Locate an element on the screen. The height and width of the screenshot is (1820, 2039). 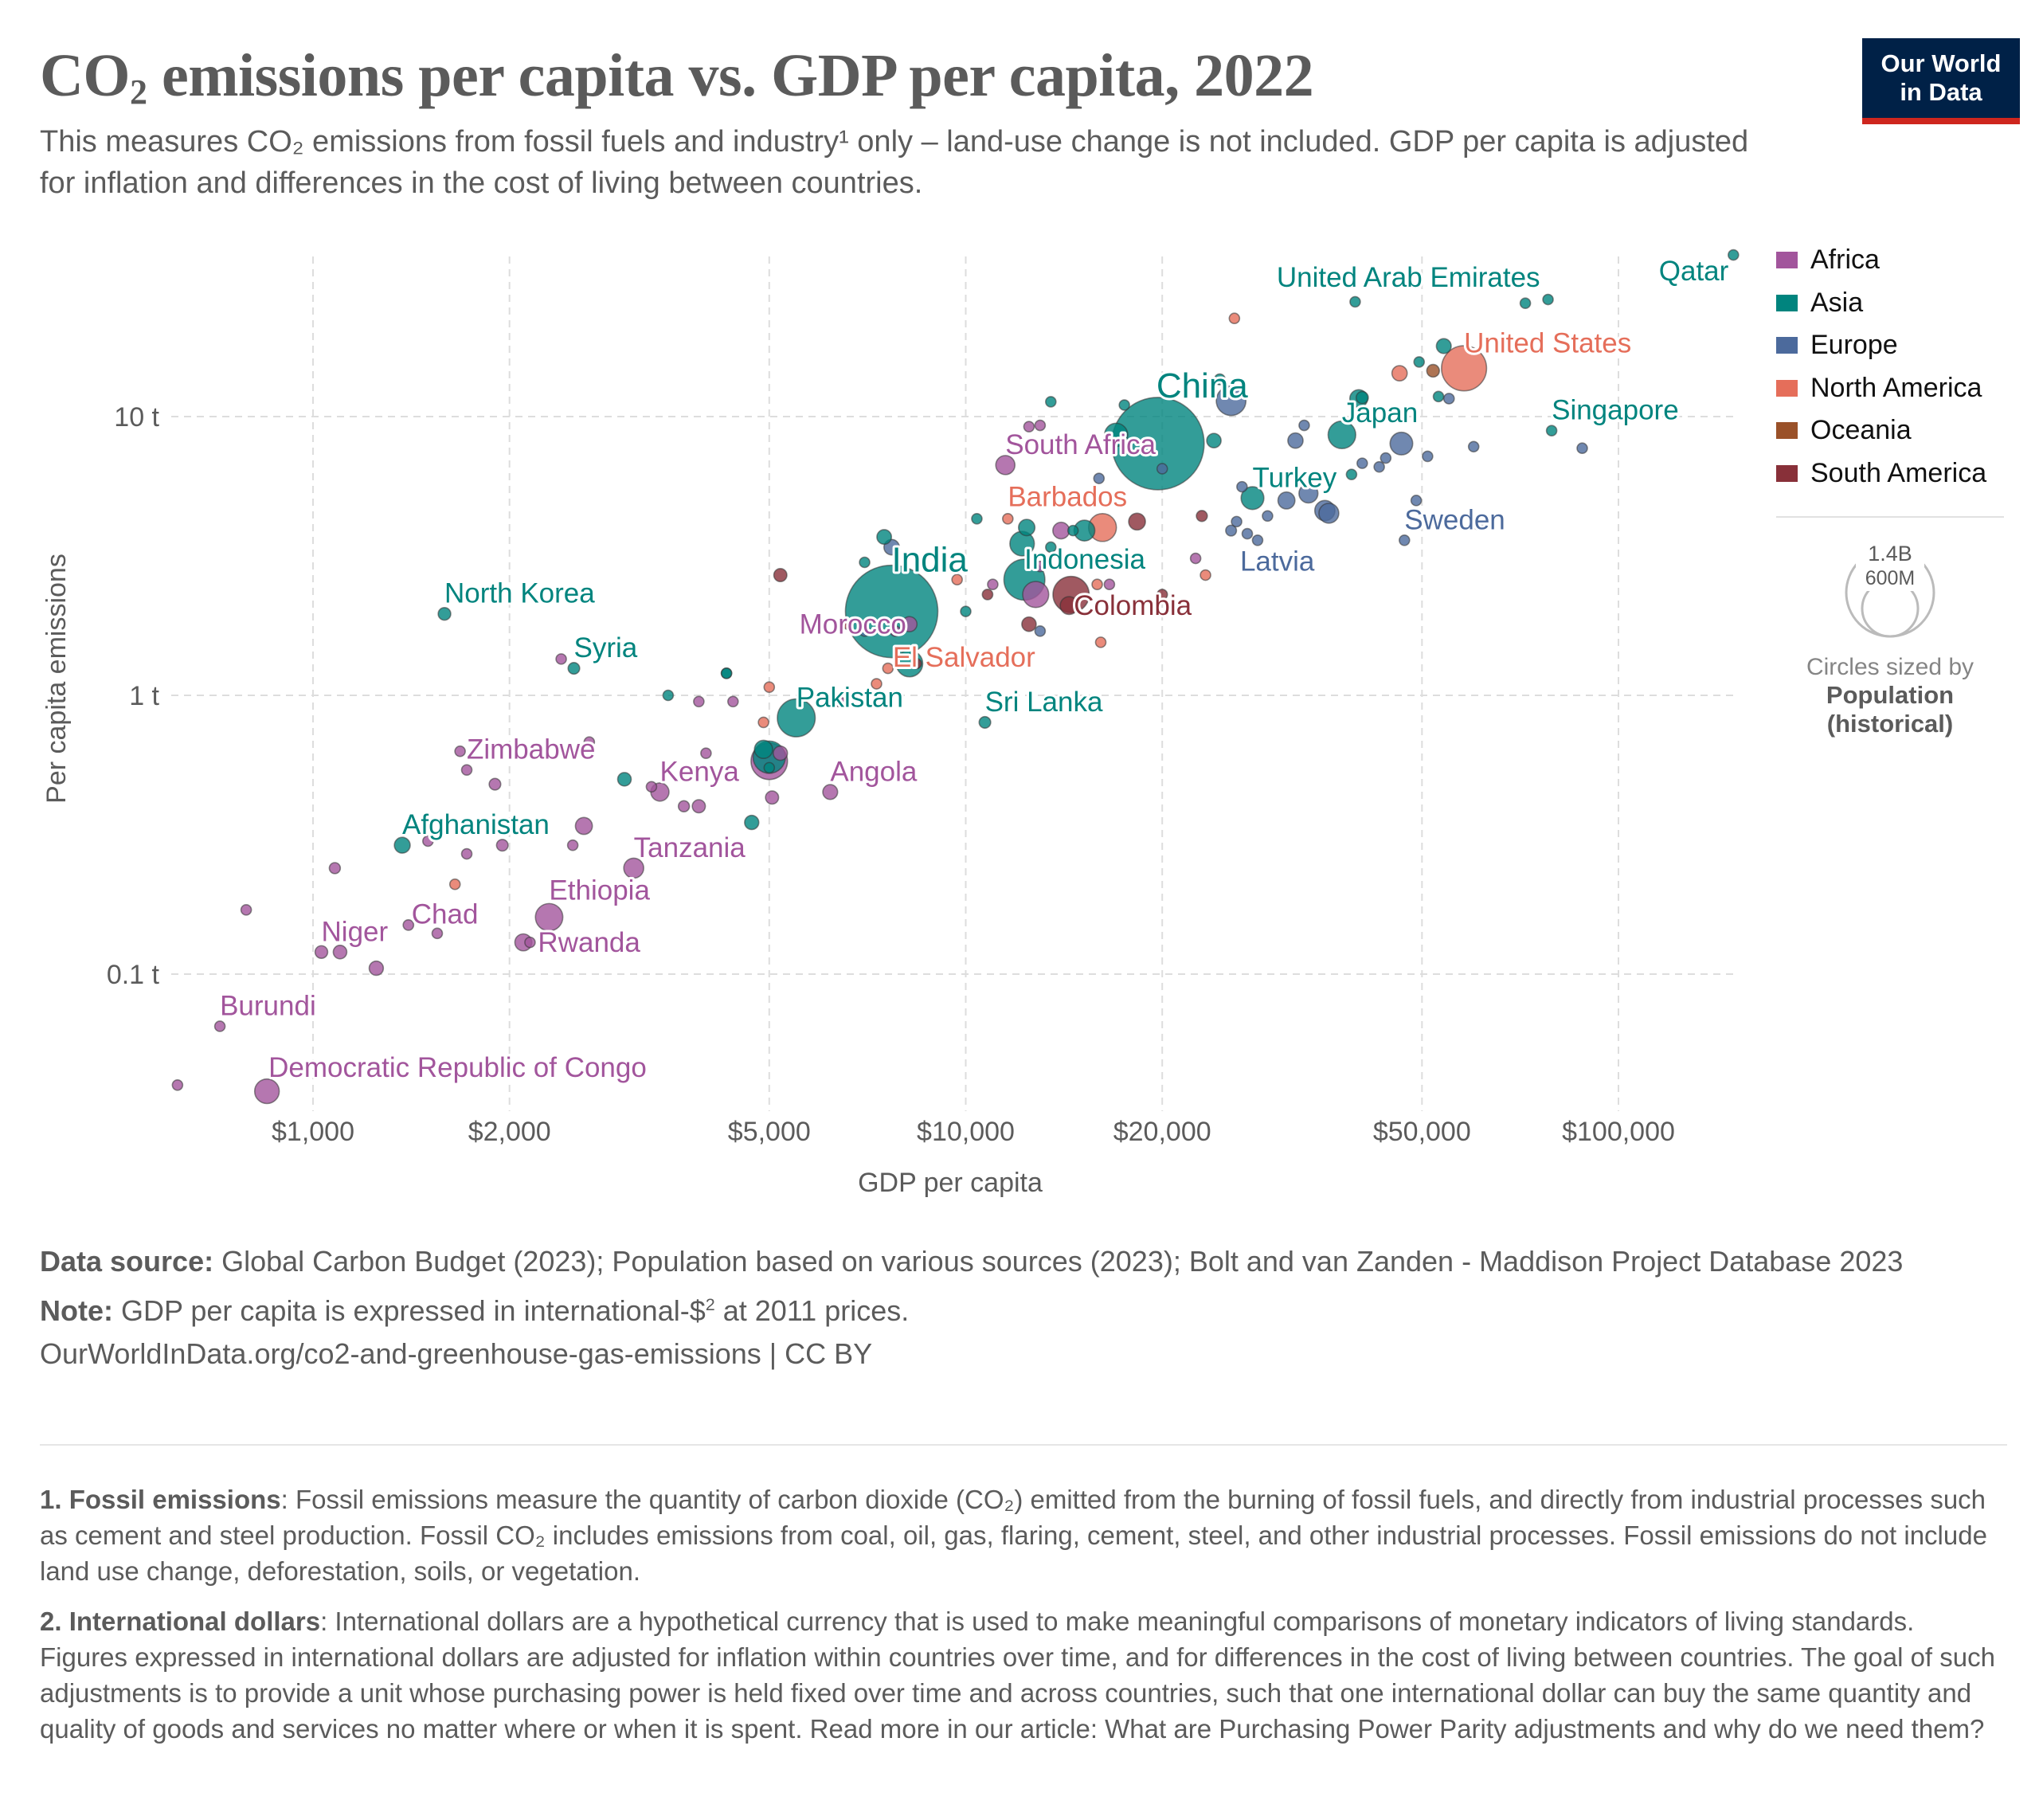
point-north-korea: North Korea is located at coordinates (444, 614).